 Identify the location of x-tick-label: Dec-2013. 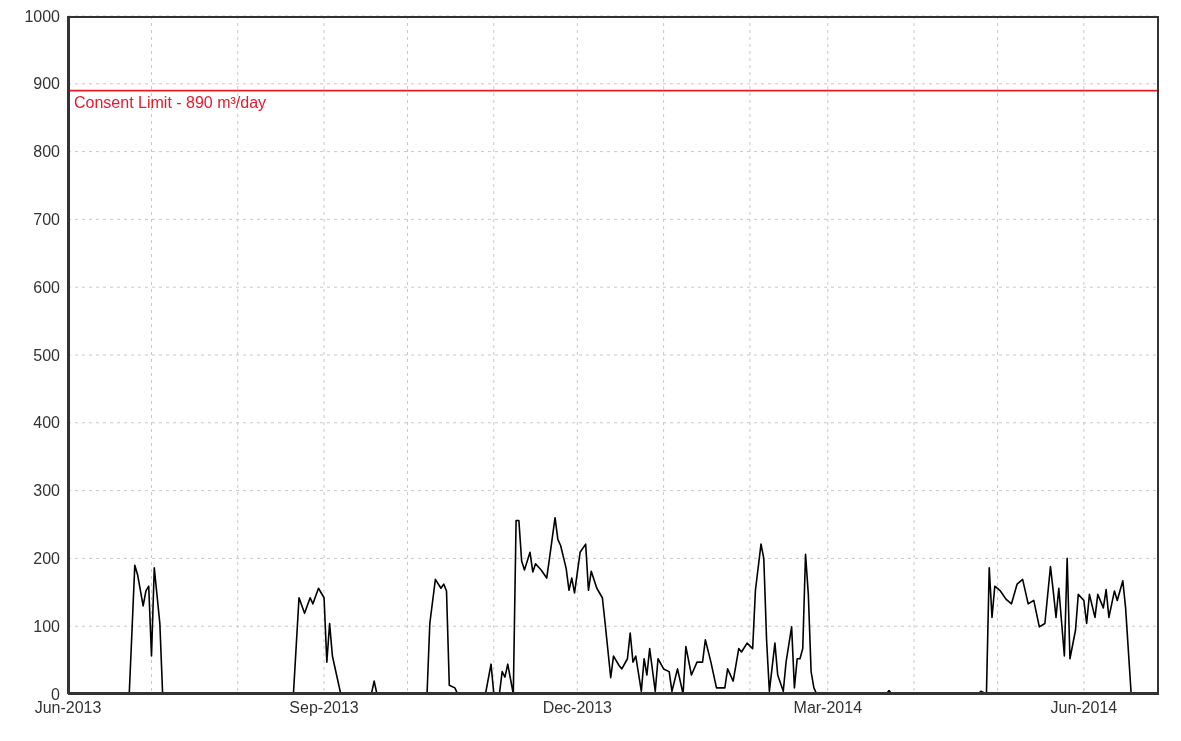
(577, 708).